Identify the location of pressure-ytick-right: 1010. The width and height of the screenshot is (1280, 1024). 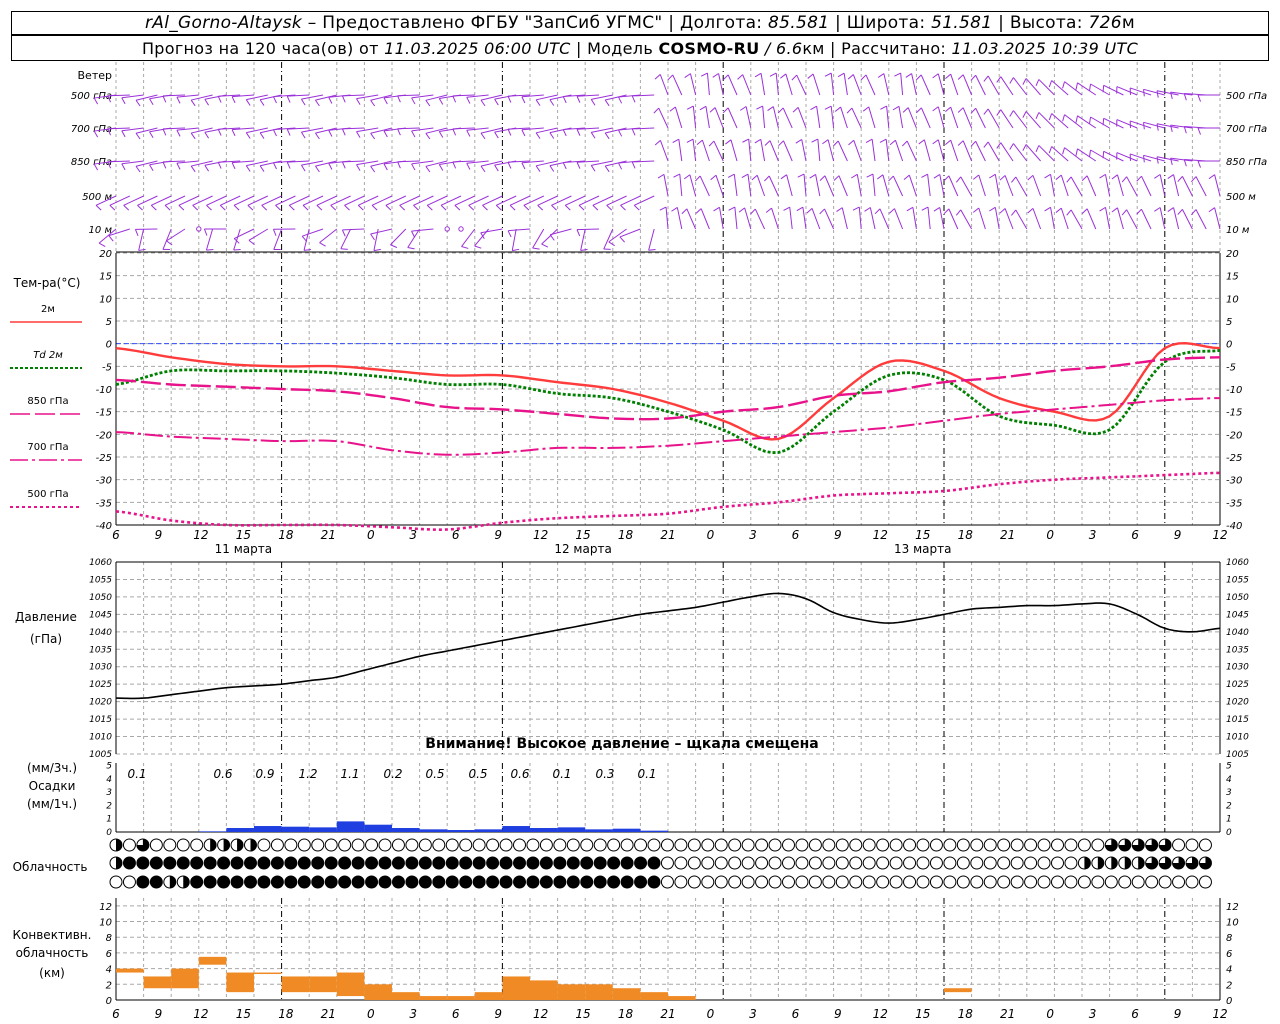
(1237, 738).